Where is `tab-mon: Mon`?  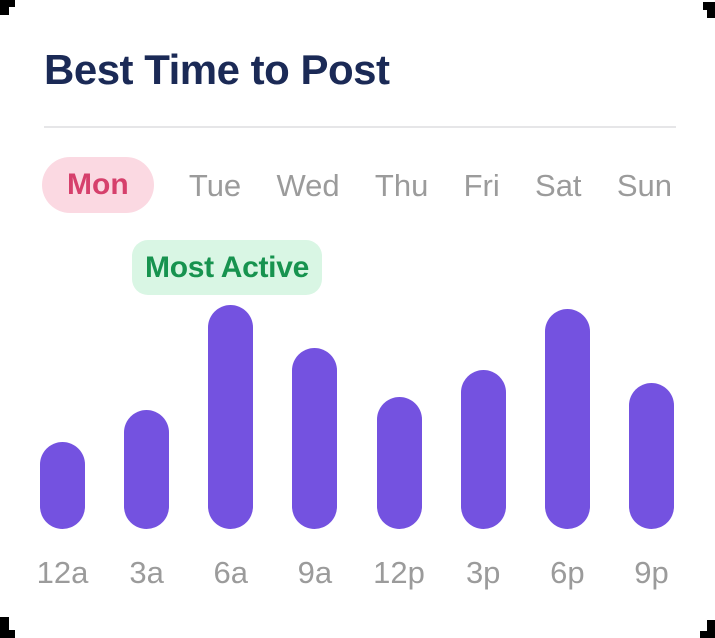 tab-mon: Mon is located at coordinates (98, 185).